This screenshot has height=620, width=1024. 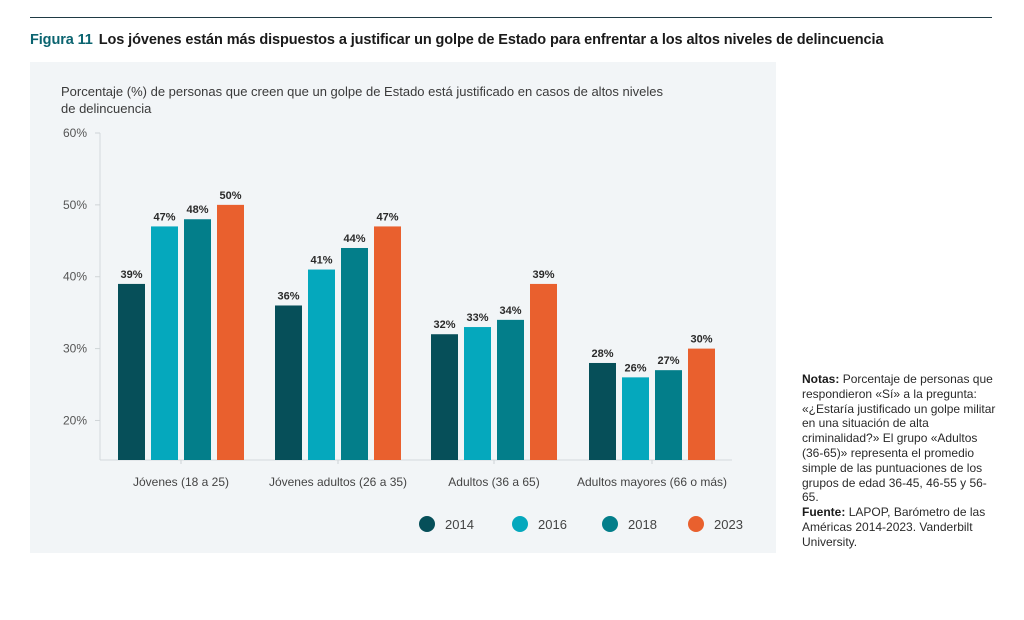 What do you see at coordinates (321, 261) in the screenshot?
I see `data-label: 41%` at bounding box center [321, 261].